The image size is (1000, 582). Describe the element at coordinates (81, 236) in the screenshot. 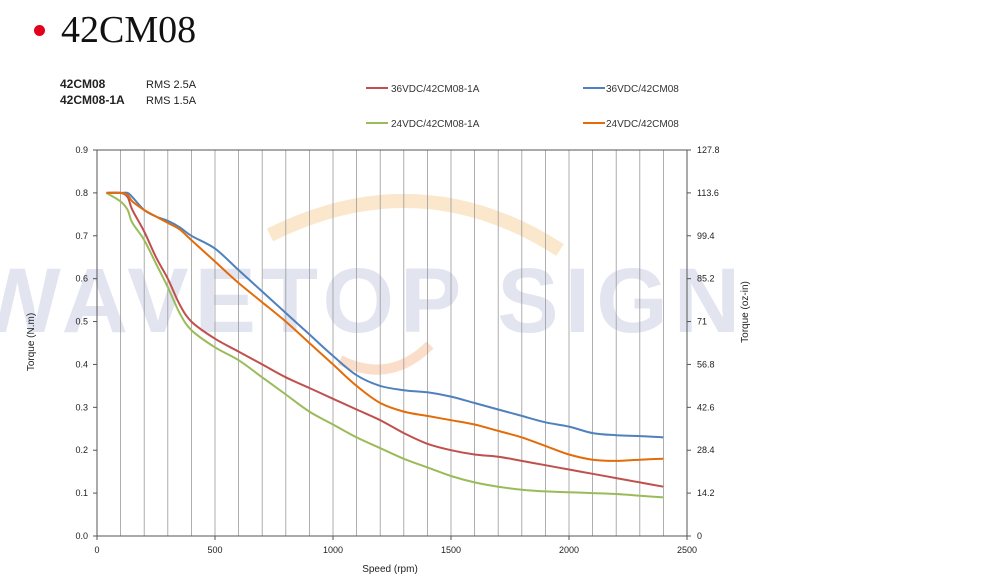

I see `y-tick-label: 0.7` at that location.